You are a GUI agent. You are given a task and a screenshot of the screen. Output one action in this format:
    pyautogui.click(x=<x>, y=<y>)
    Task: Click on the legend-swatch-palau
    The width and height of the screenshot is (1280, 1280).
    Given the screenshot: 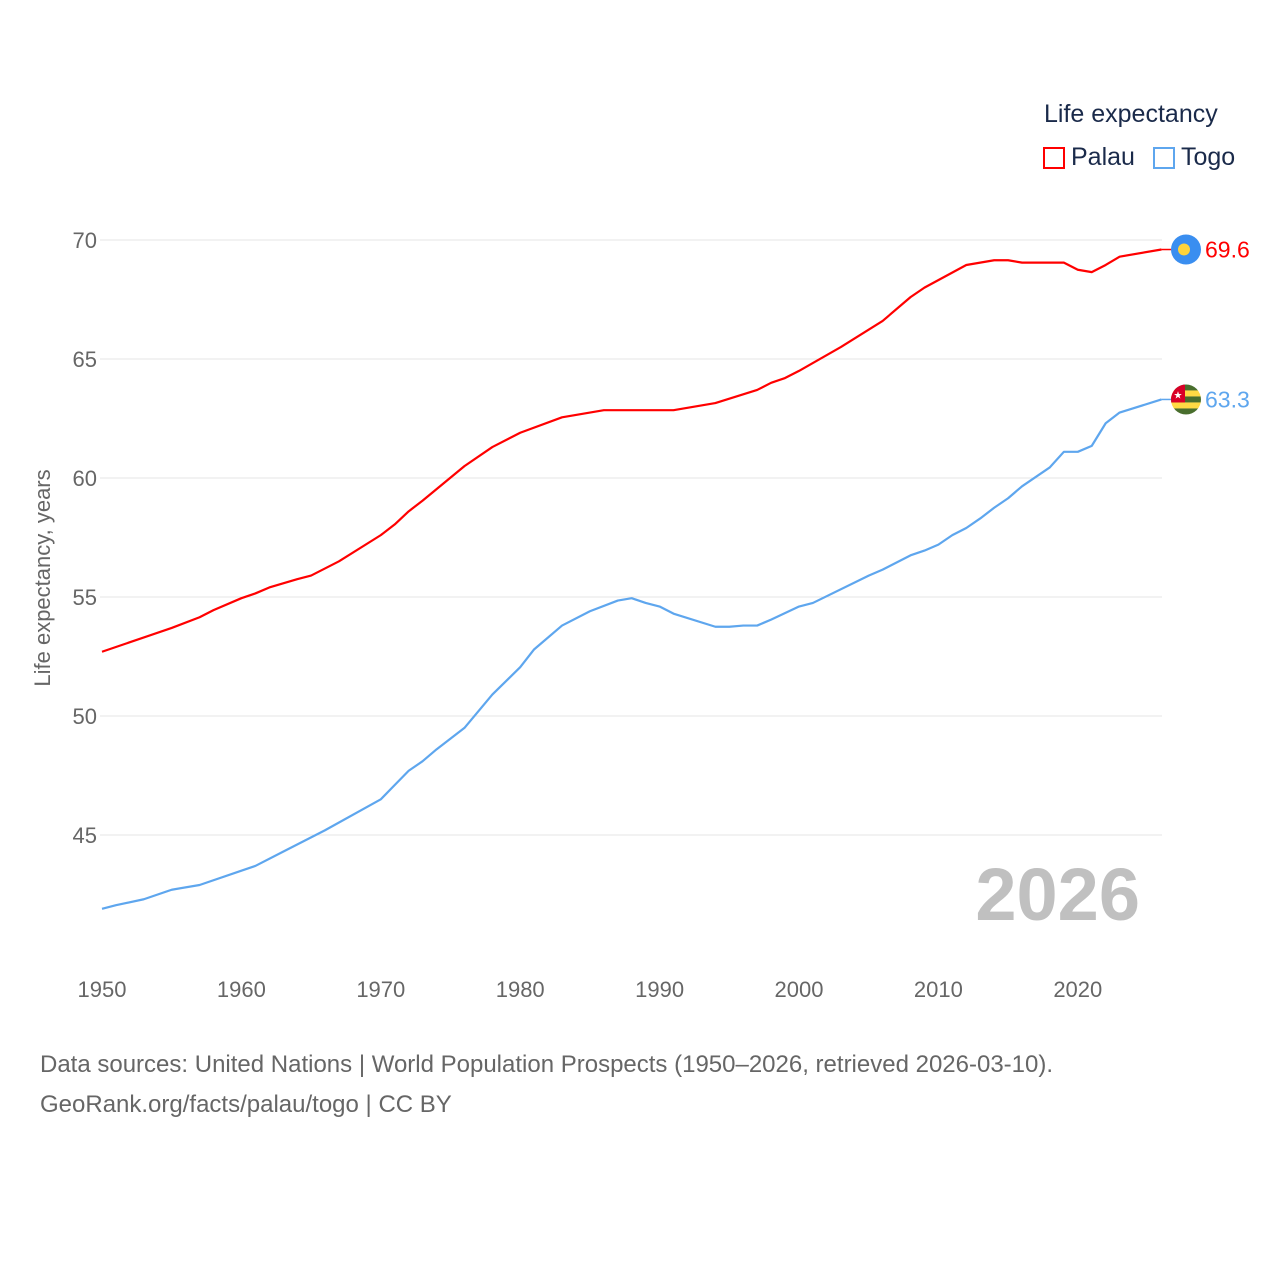 What is the action you would take?
    pyautogui.click(x=1054, y=157)
    